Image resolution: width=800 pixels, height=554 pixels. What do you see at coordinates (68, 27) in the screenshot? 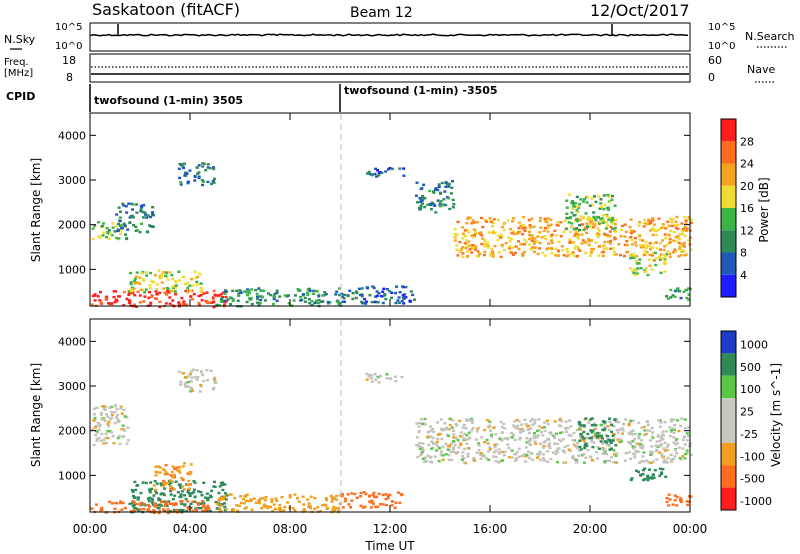
I see `nsky-tick-high: 10^5` at bounding box center [68, 27].